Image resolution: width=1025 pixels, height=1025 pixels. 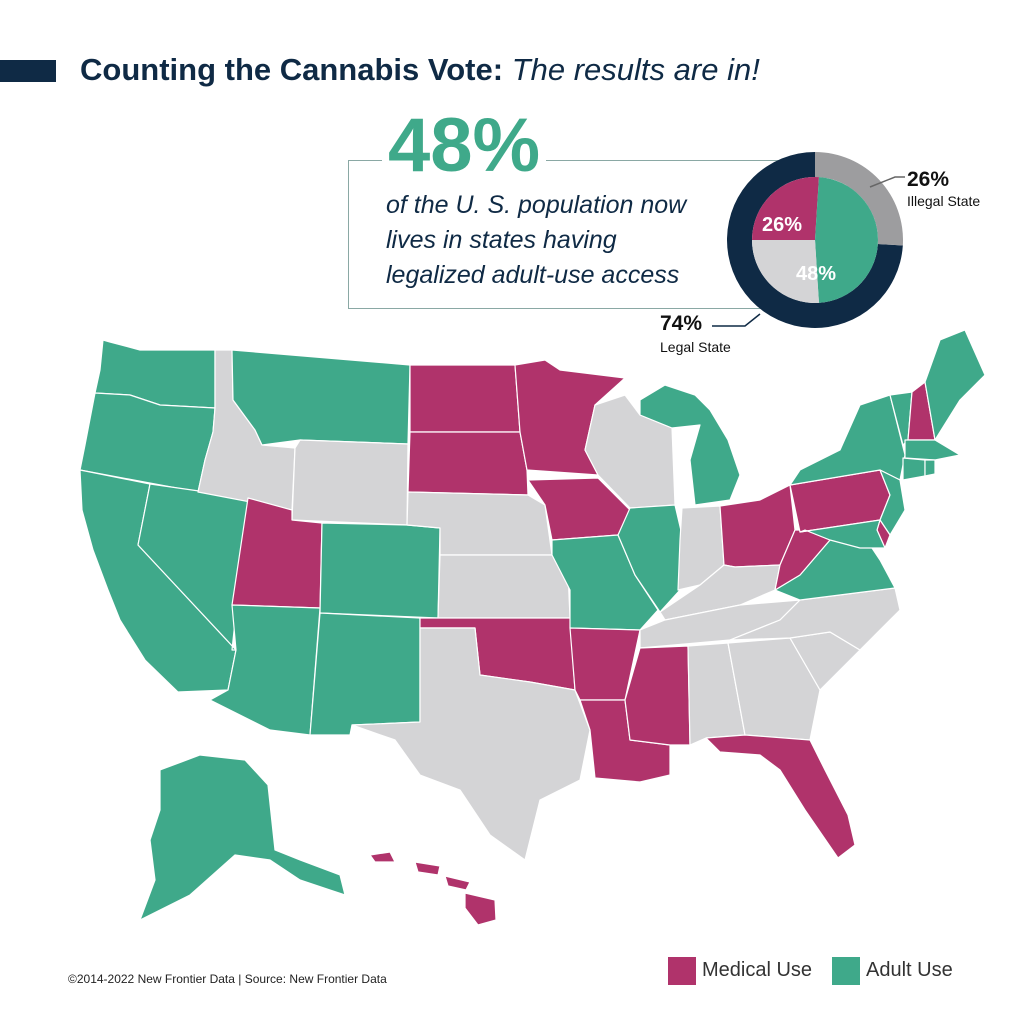 What do you see at coordinates (682, 971) in the screenshot?
I see `legend-swatch-medical` at bounding box center [682, 971].